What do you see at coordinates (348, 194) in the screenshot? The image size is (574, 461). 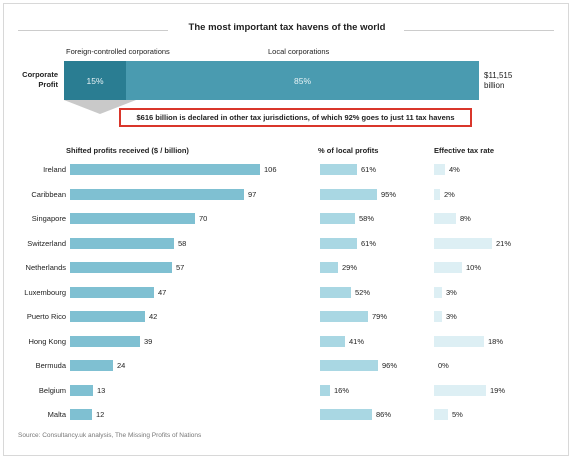 I see `local-bar-caribbean` at bounding box center [348, 194].